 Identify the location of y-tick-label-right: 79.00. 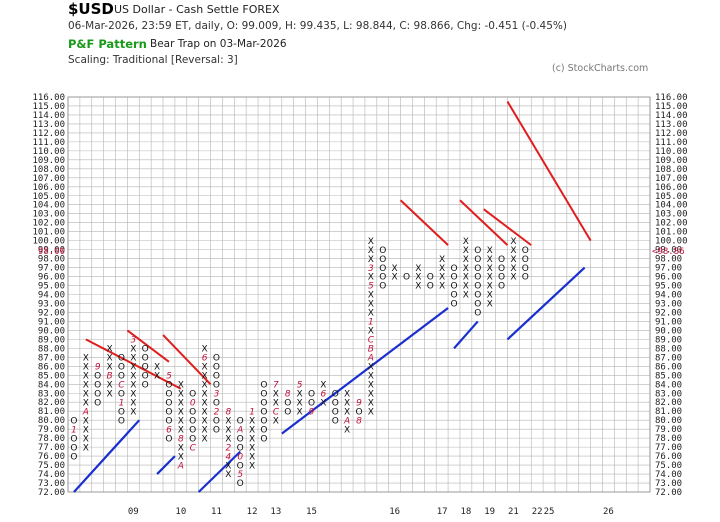
(668, 430).